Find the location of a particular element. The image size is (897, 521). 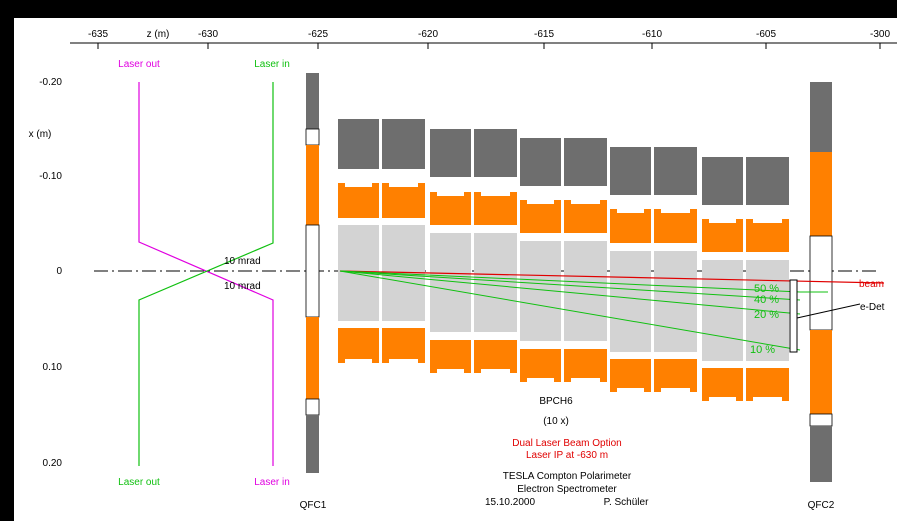

title-line-1: TESLA Compton Polarimeter is located at coordinates (567, 476).